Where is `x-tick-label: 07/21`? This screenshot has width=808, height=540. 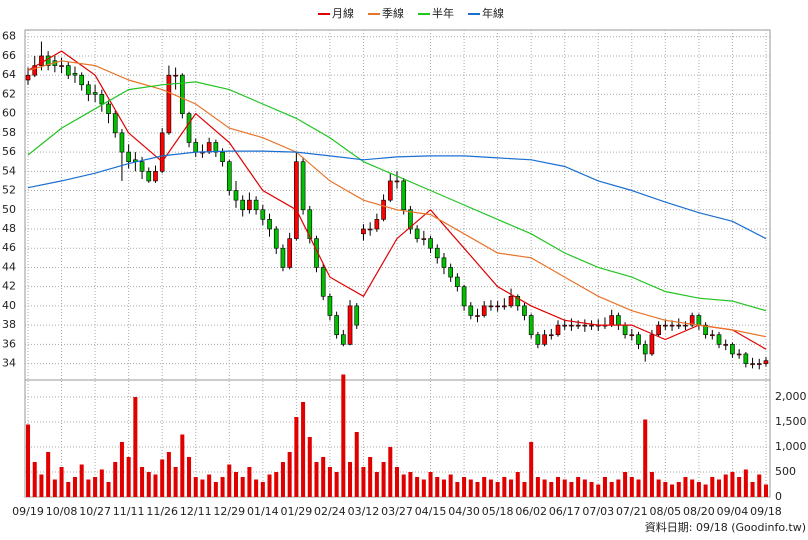 x-tick-label: 07/21 is located at coordinates (632, 511).